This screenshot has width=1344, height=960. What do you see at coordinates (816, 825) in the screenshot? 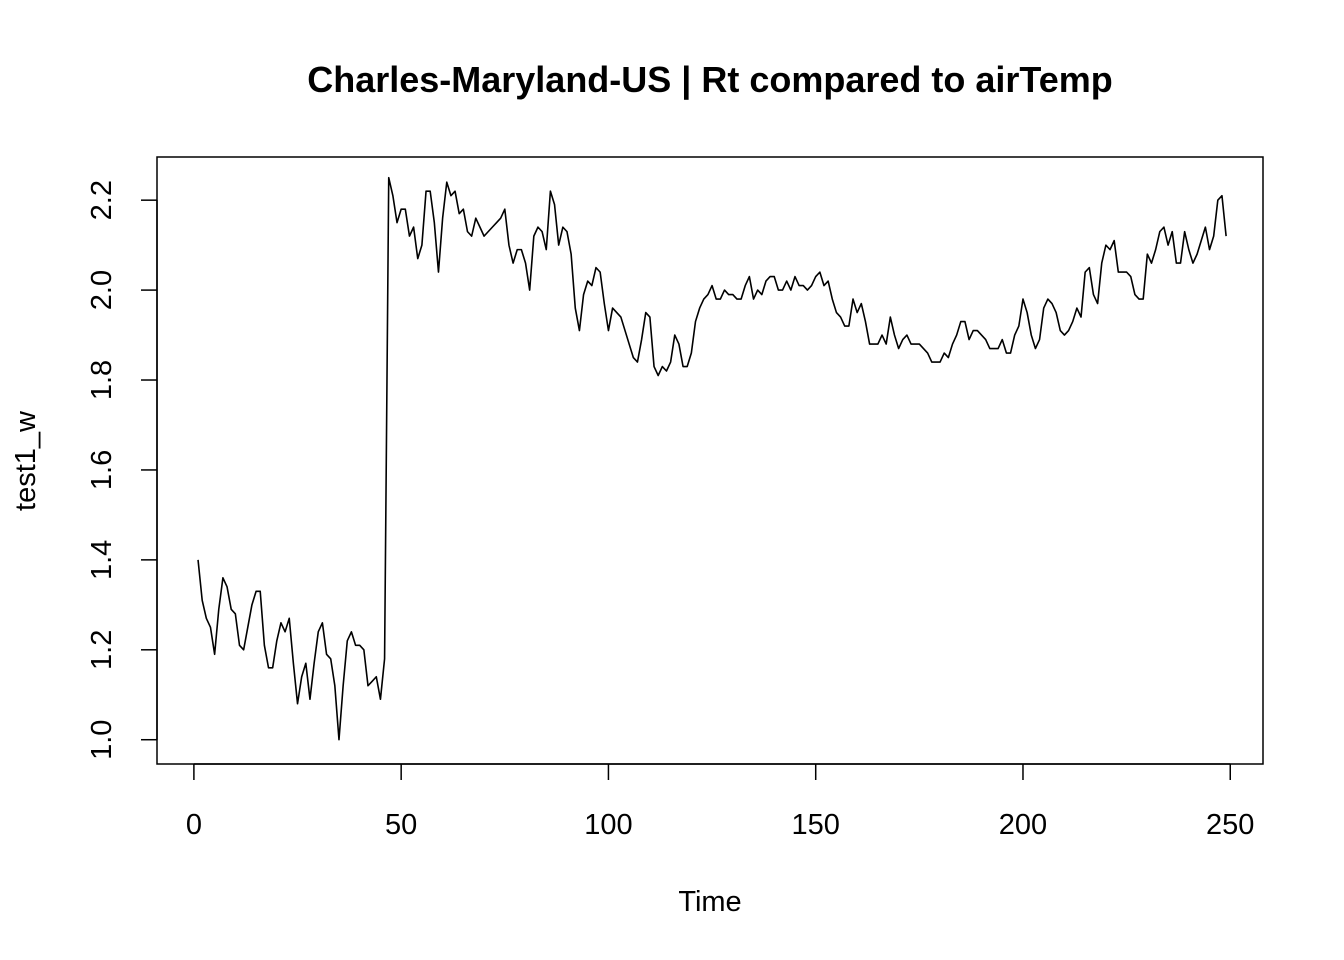
I see `x-tick-label: 150` at bounding box center [816, 825].